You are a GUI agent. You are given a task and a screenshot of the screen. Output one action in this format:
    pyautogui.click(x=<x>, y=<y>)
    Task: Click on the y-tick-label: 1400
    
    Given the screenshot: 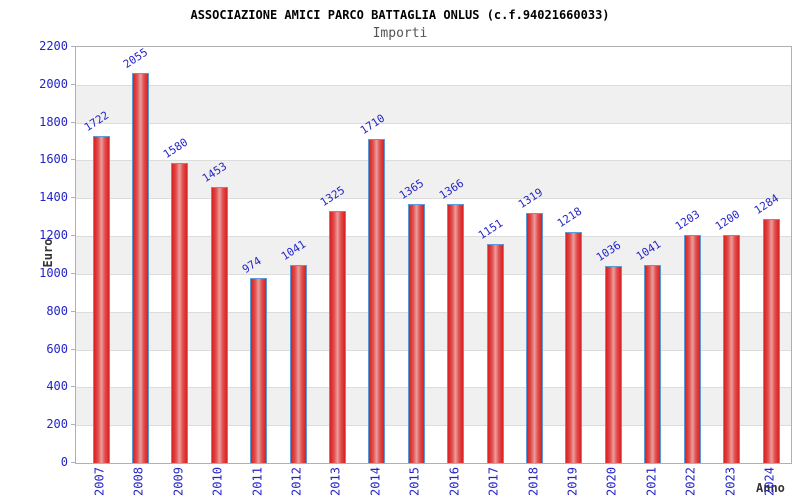 What is the action you would take?
    pyautogui.click(x=53, y=197)
    